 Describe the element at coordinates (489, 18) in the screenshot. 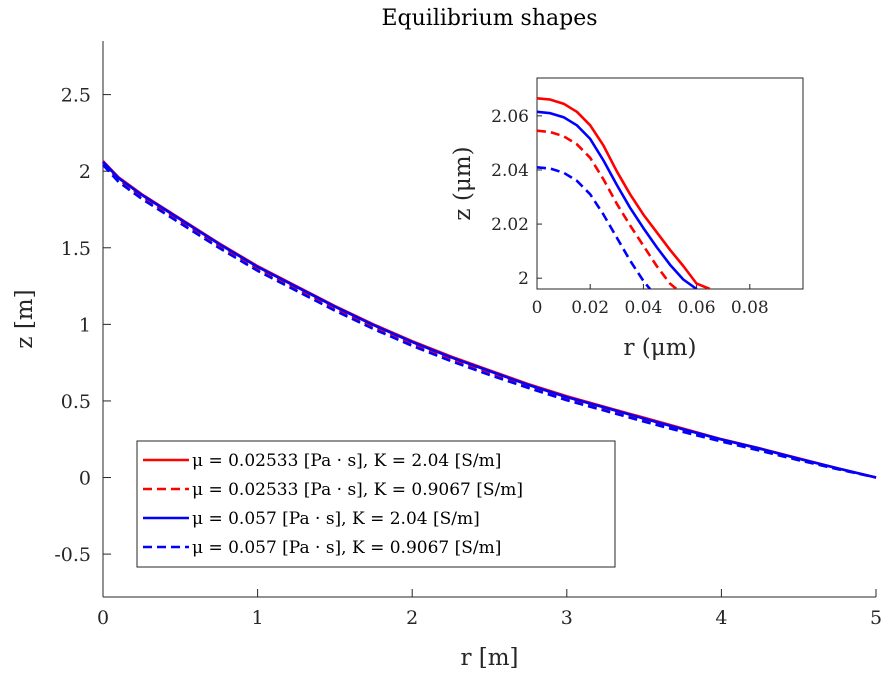

I see `chart-title: Equilibrium shapes` at that location.